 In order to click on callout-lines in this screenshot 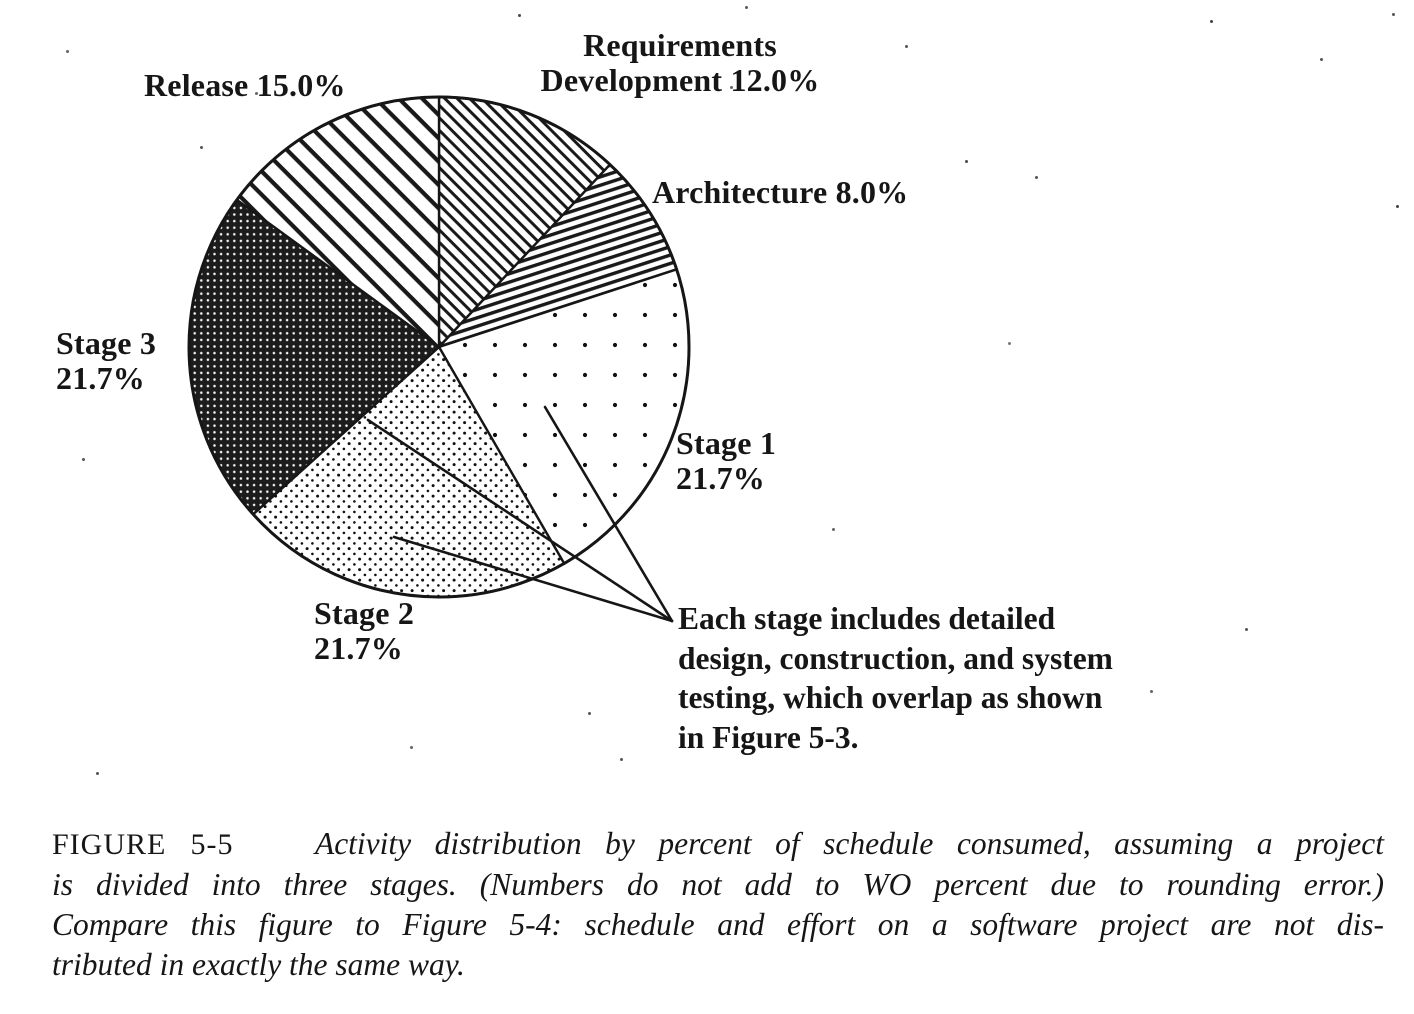, I will do `click(520, 514)`.